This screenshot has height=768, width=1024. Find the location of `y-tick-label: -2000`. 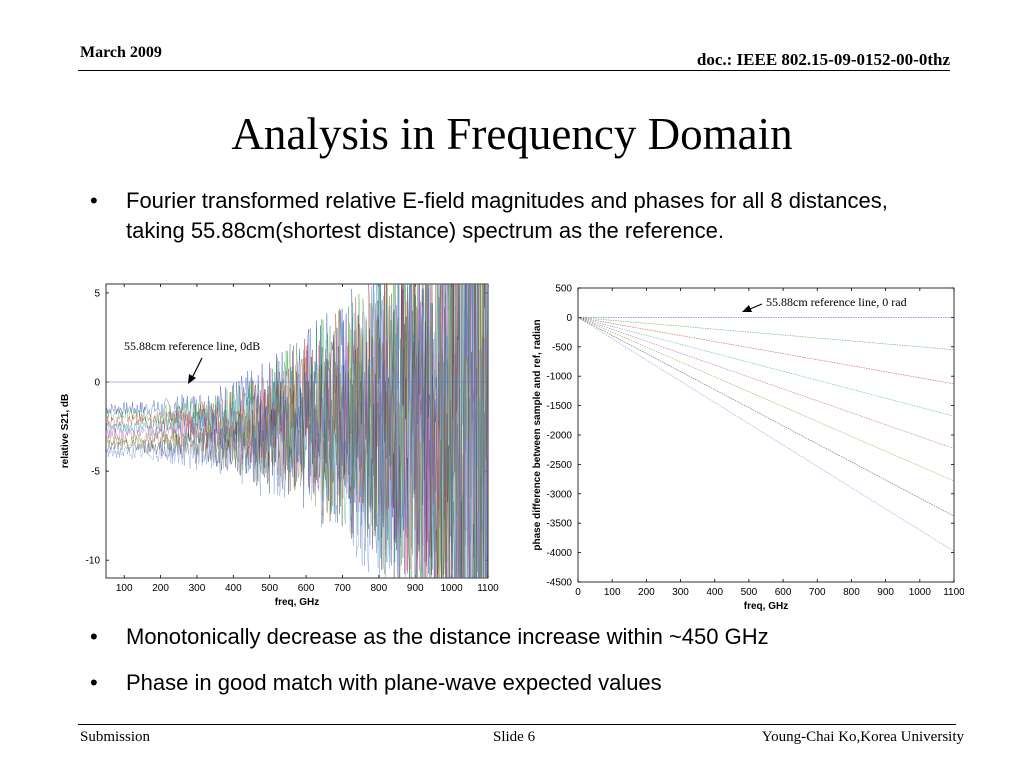

y-tick-label: -2000 is located at coordinates (559, 436).